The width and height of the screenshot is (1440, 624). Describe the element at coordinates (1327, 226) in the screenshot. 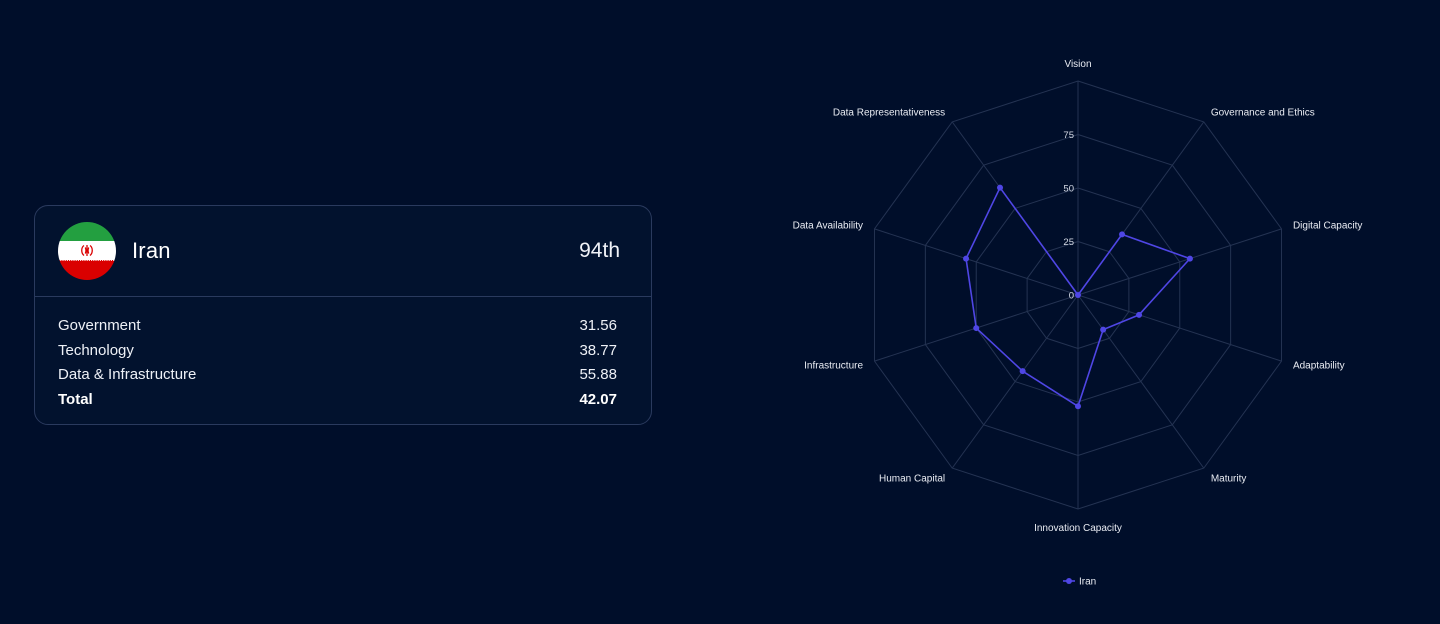

I see `axis-label: Digital Capacity` at that location.